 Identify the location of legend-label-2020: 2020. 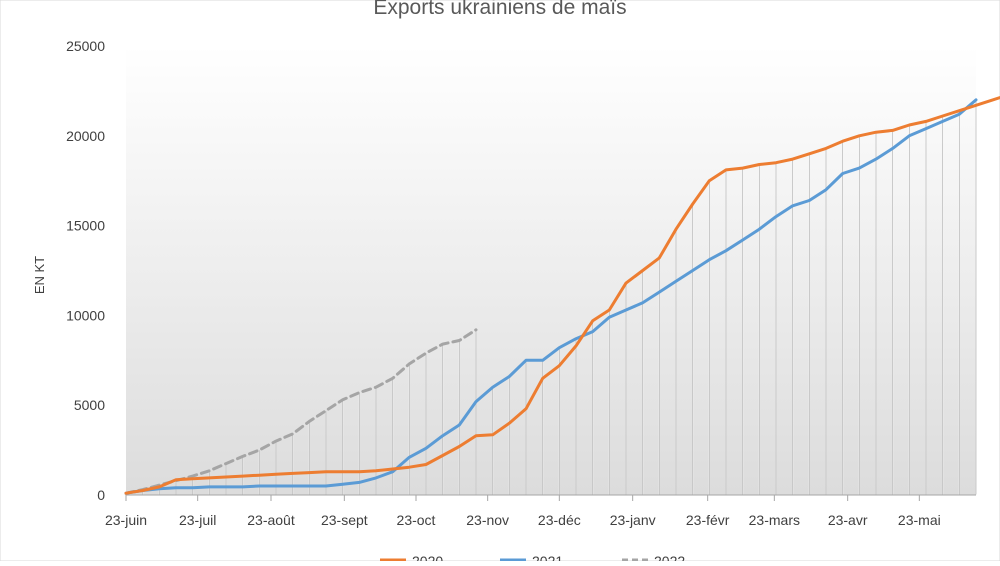
(427, 557).